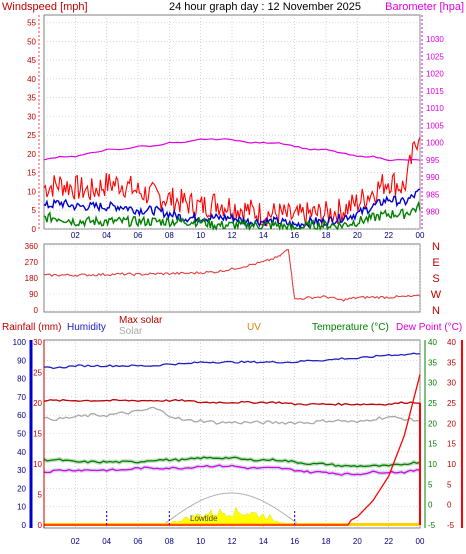 The image size is (466, 554). Describe the element at coordinates (200, 235) in the screenshot. I see `time-tick-label: 10` at that location.